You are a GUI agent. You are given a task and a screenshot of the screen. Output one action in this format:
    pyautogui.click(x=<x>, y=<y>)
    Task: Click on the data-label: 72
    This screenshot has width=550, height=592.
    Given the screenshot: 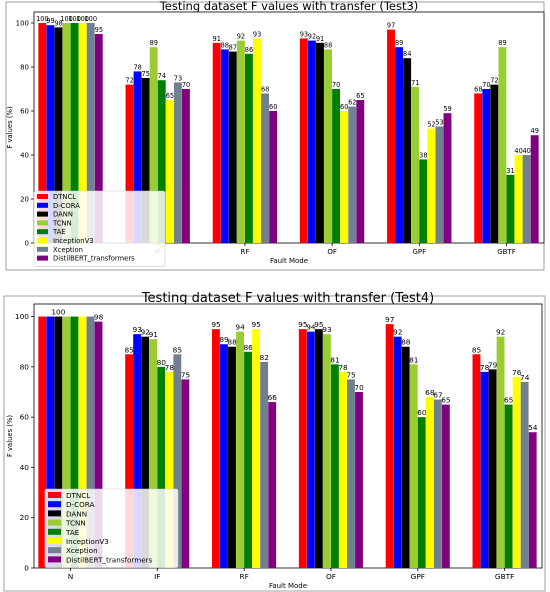 What is the action you would take?
    pyautogui.click(x=129, y=81)
    